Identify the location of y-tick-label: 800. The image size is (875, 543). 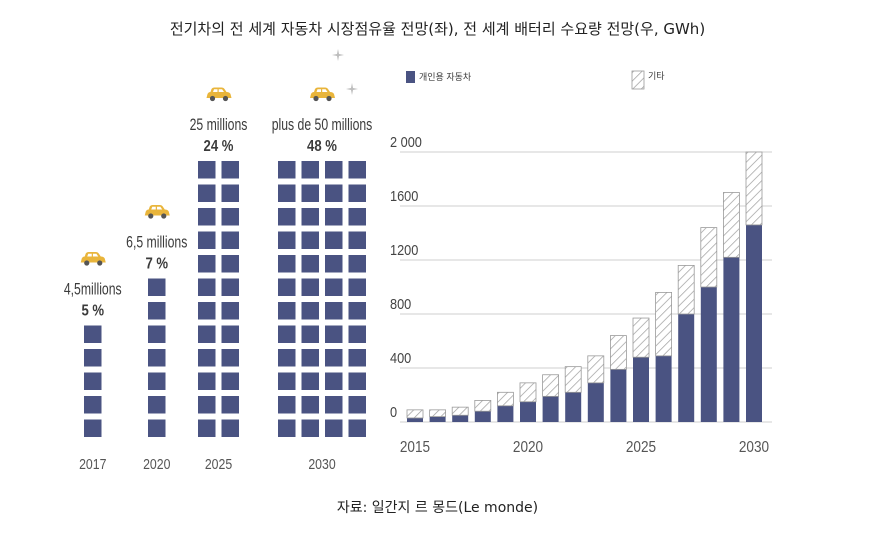
(400, 303).